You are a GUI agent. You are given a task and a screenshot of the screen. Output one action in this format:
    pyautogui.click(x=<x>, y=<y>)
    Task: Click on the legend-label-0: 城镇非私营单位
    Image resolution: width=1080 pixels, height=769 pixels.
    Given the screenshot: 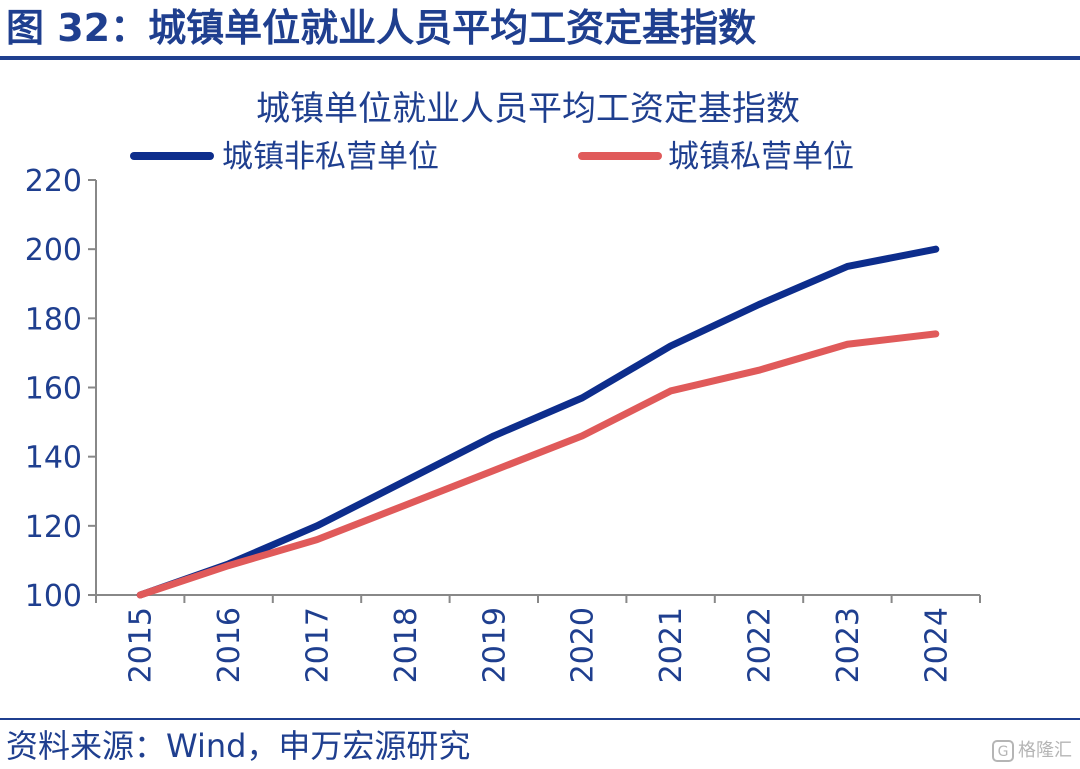 What is the action you would take?
    pyautogui.click(x=330, y=157)
    